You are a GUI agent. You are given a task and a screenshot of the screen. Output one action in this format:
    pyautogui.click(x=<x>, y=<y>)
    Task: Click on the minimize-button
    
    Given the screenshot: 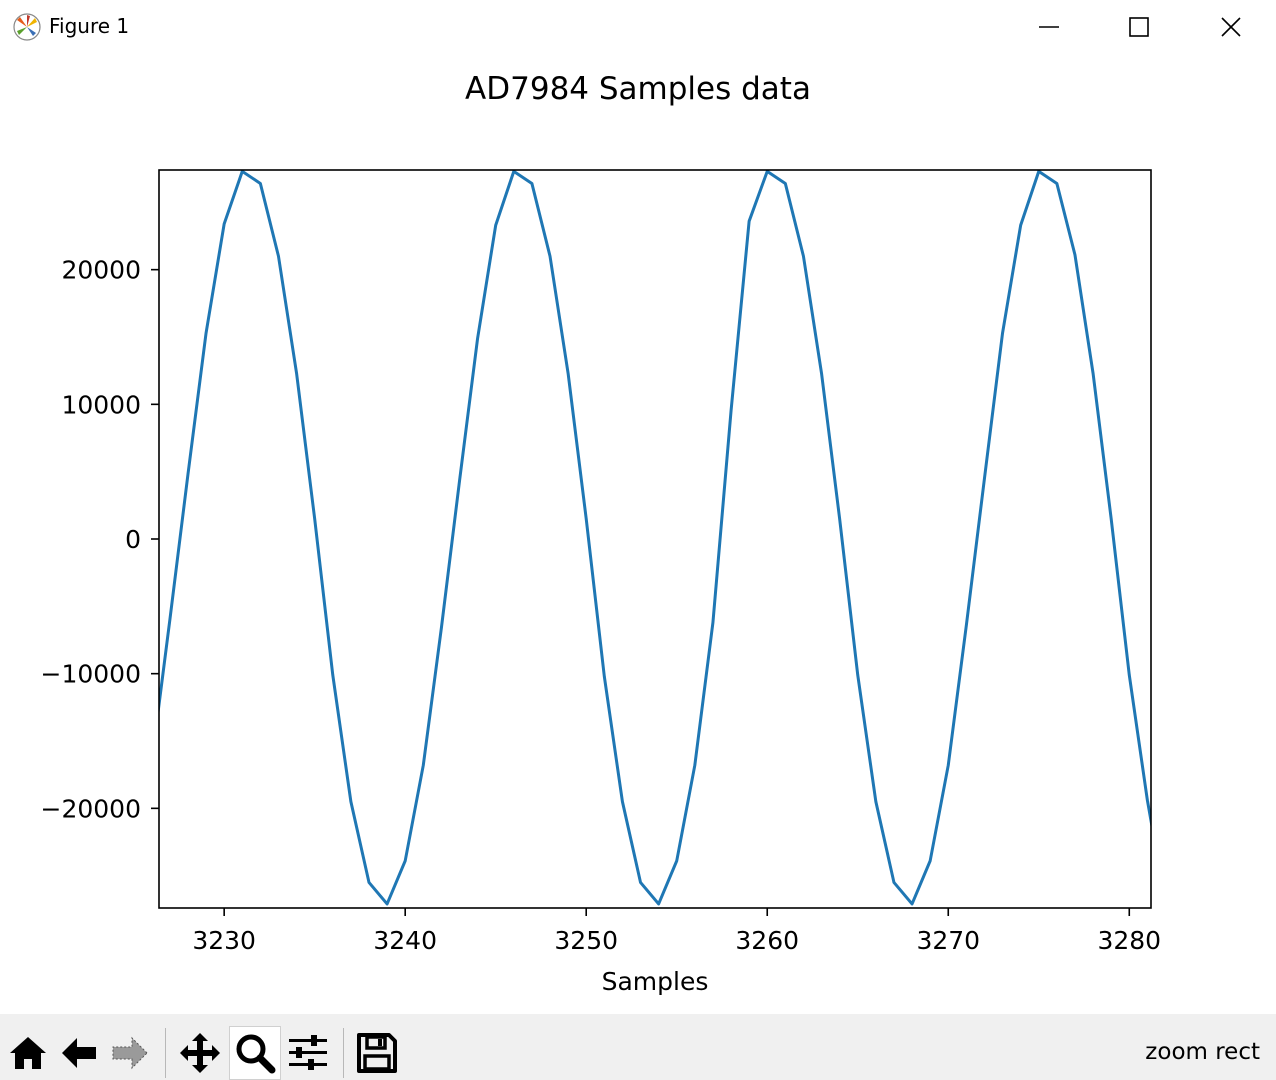 What is the action you would take?
    pyautogui.click(x=1049, y=27)
    